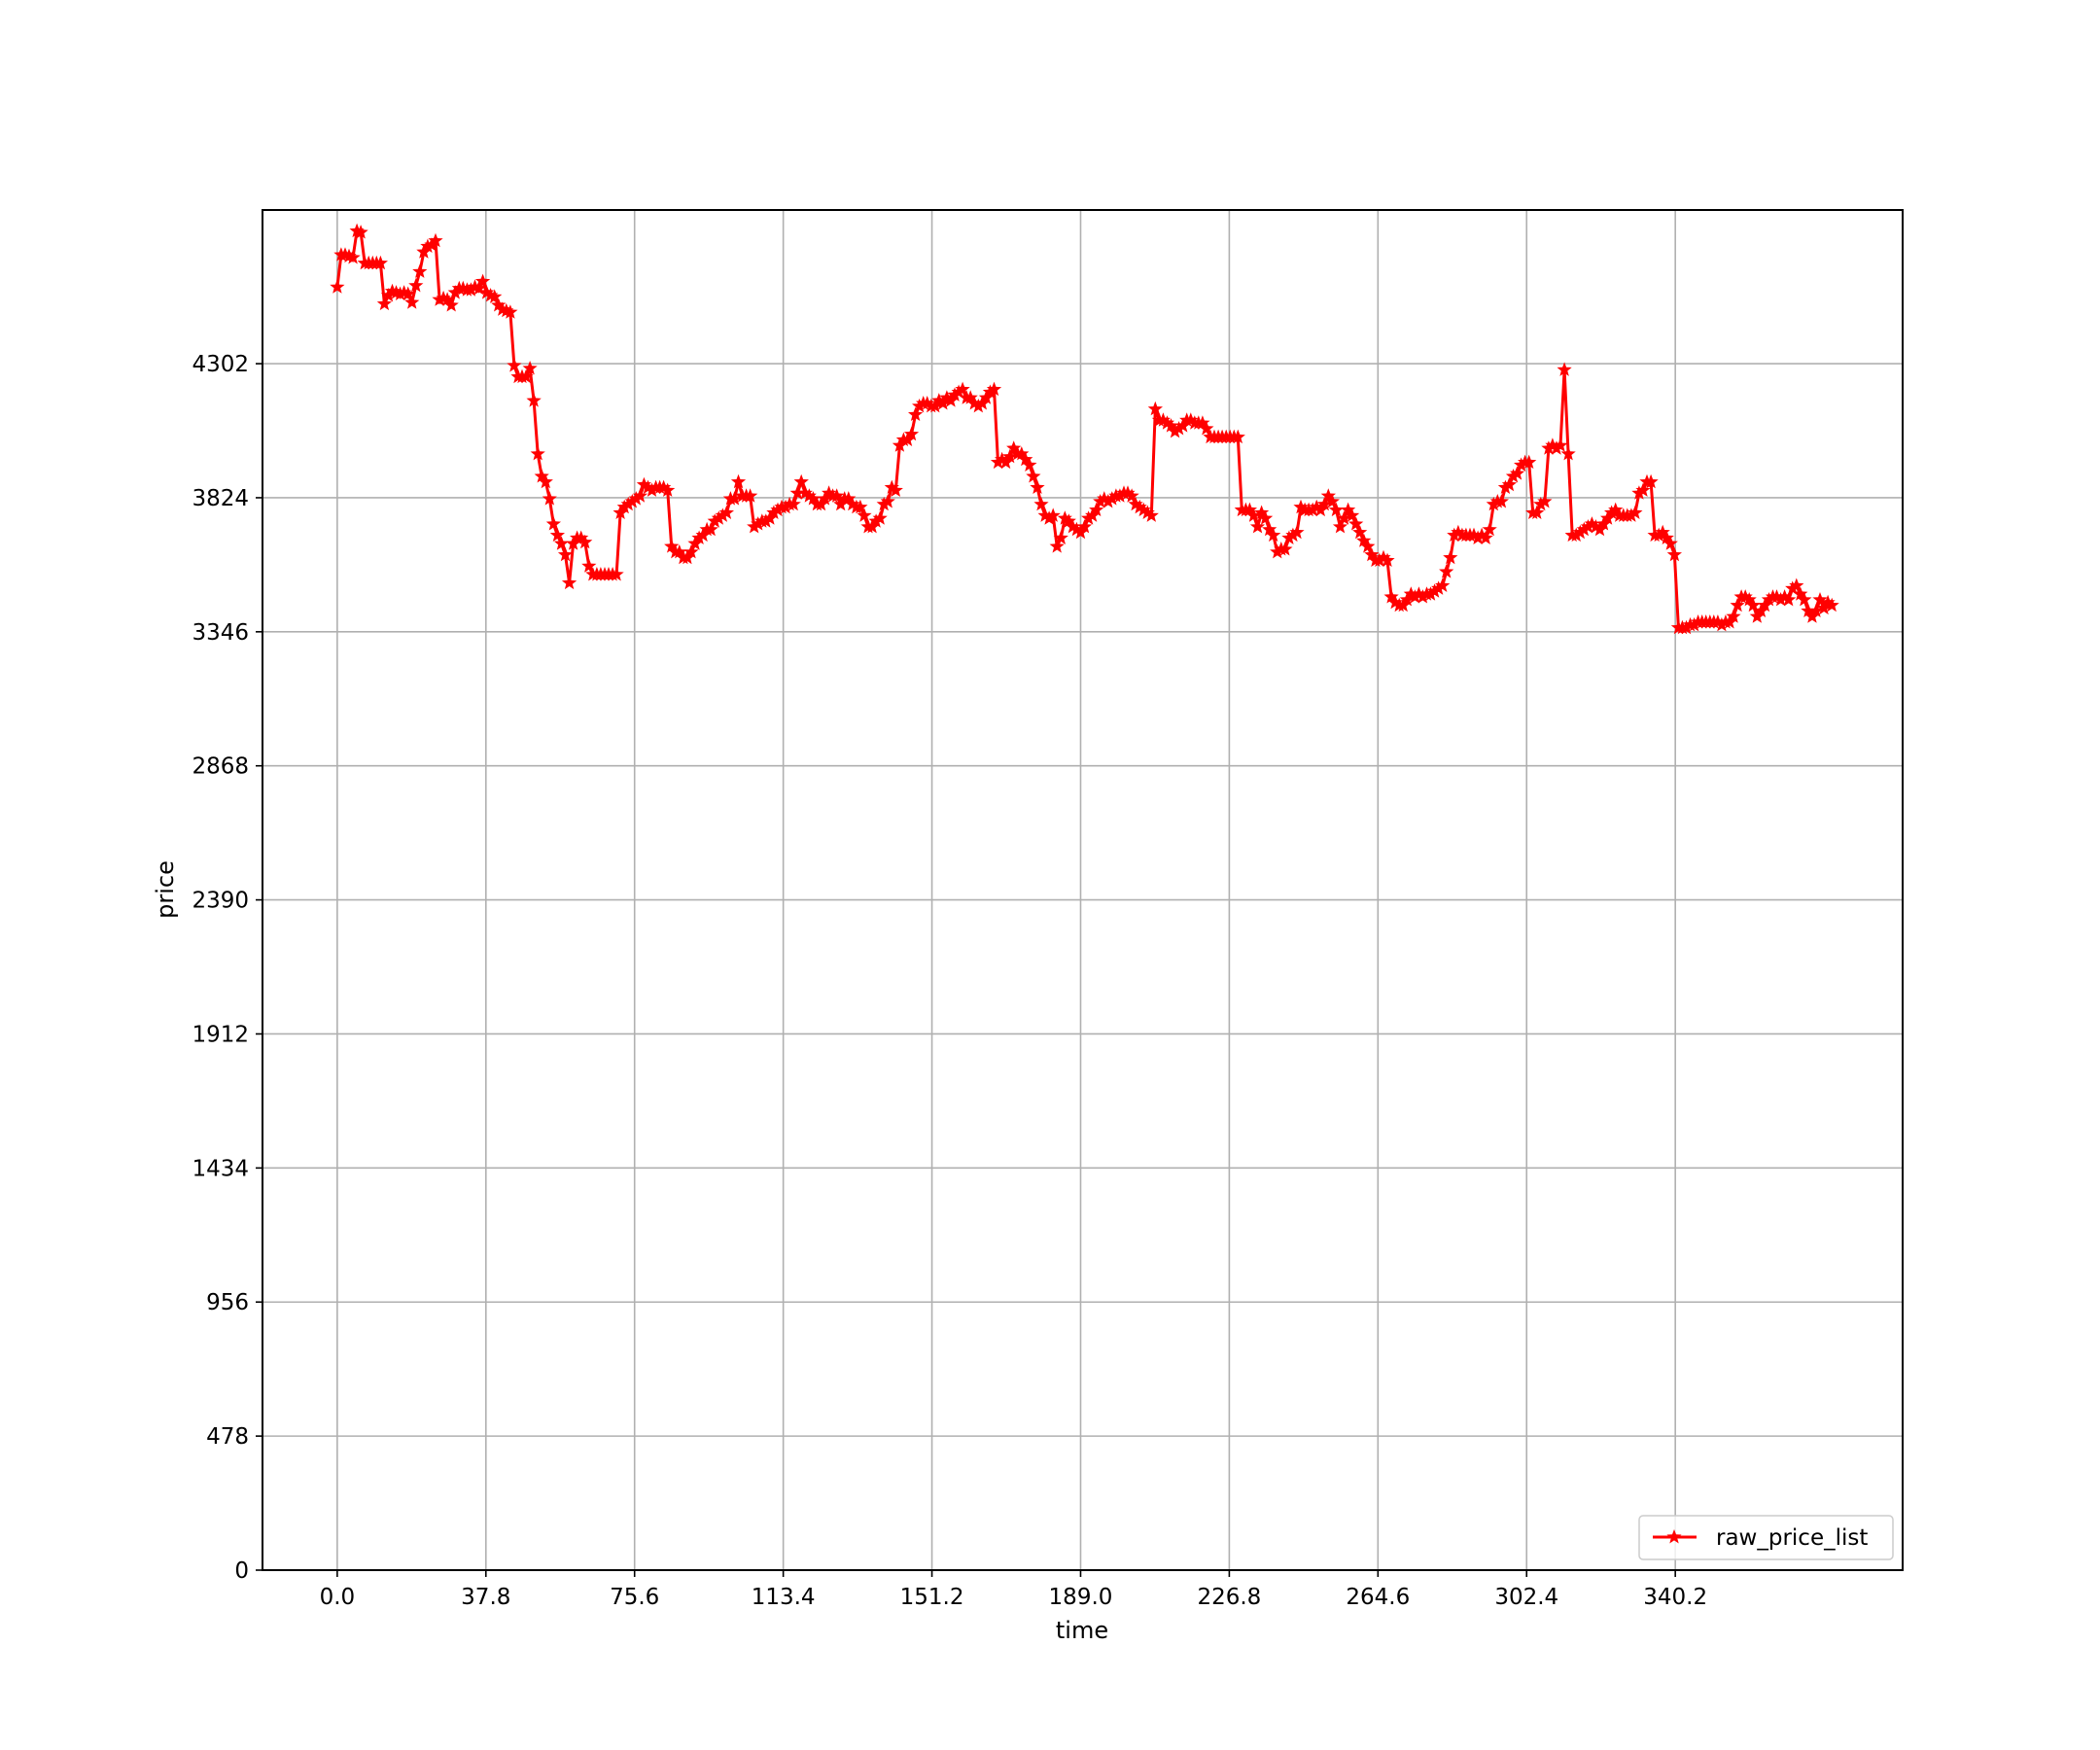 Image resolution: width=2100 pixels, height=1750 pixels. I want to click on x-tick-label: 302.4, so click(1526, 1597).